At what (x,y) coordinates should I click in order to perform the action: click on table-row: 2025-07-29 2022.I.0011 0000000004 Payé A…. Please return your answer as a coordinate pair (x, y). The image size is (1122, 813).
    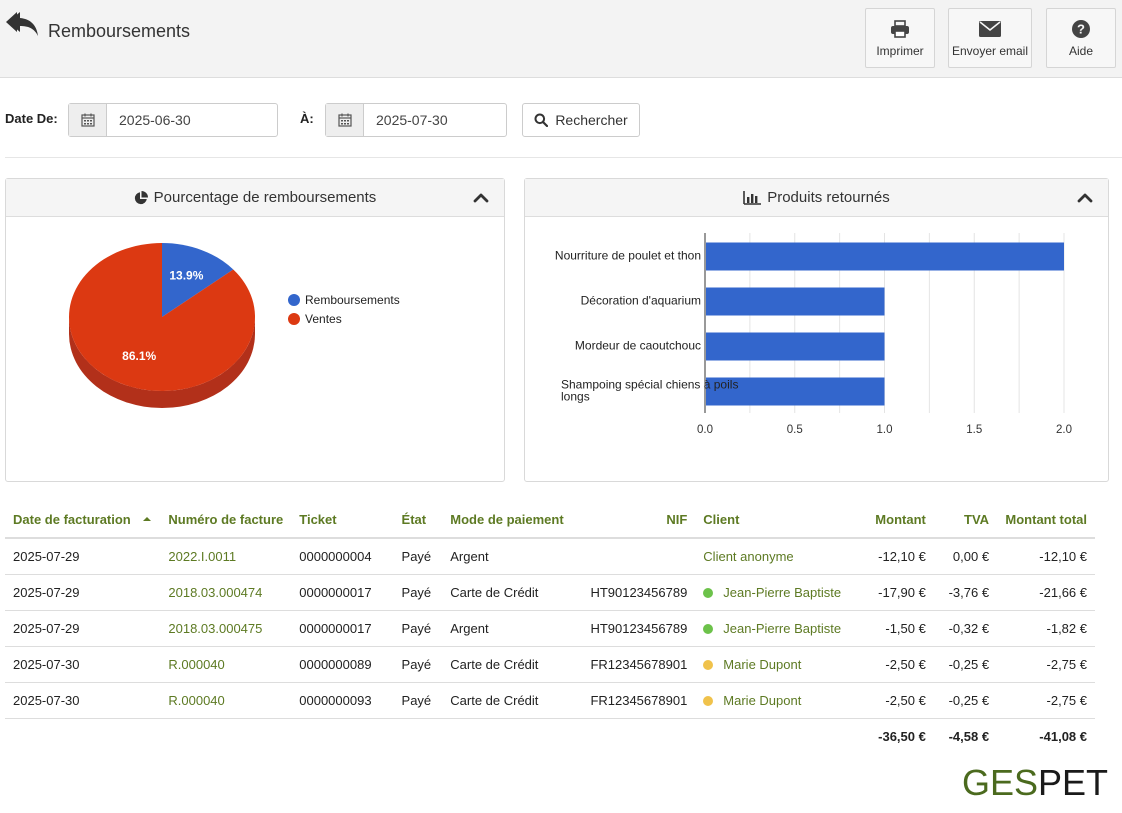
    Looking at the image, I should click on (550, 556).